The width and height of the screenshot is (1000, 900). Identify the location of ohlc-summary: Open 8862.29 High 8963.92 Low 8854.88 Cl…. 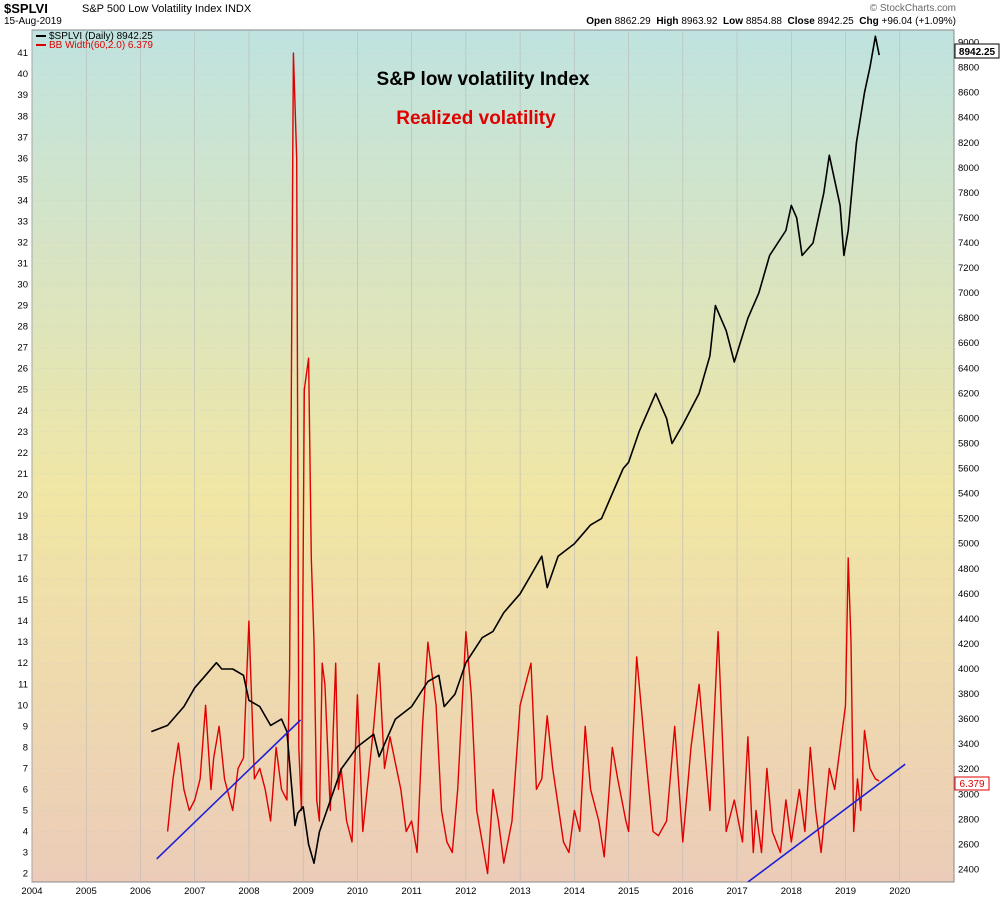
(771, 21).